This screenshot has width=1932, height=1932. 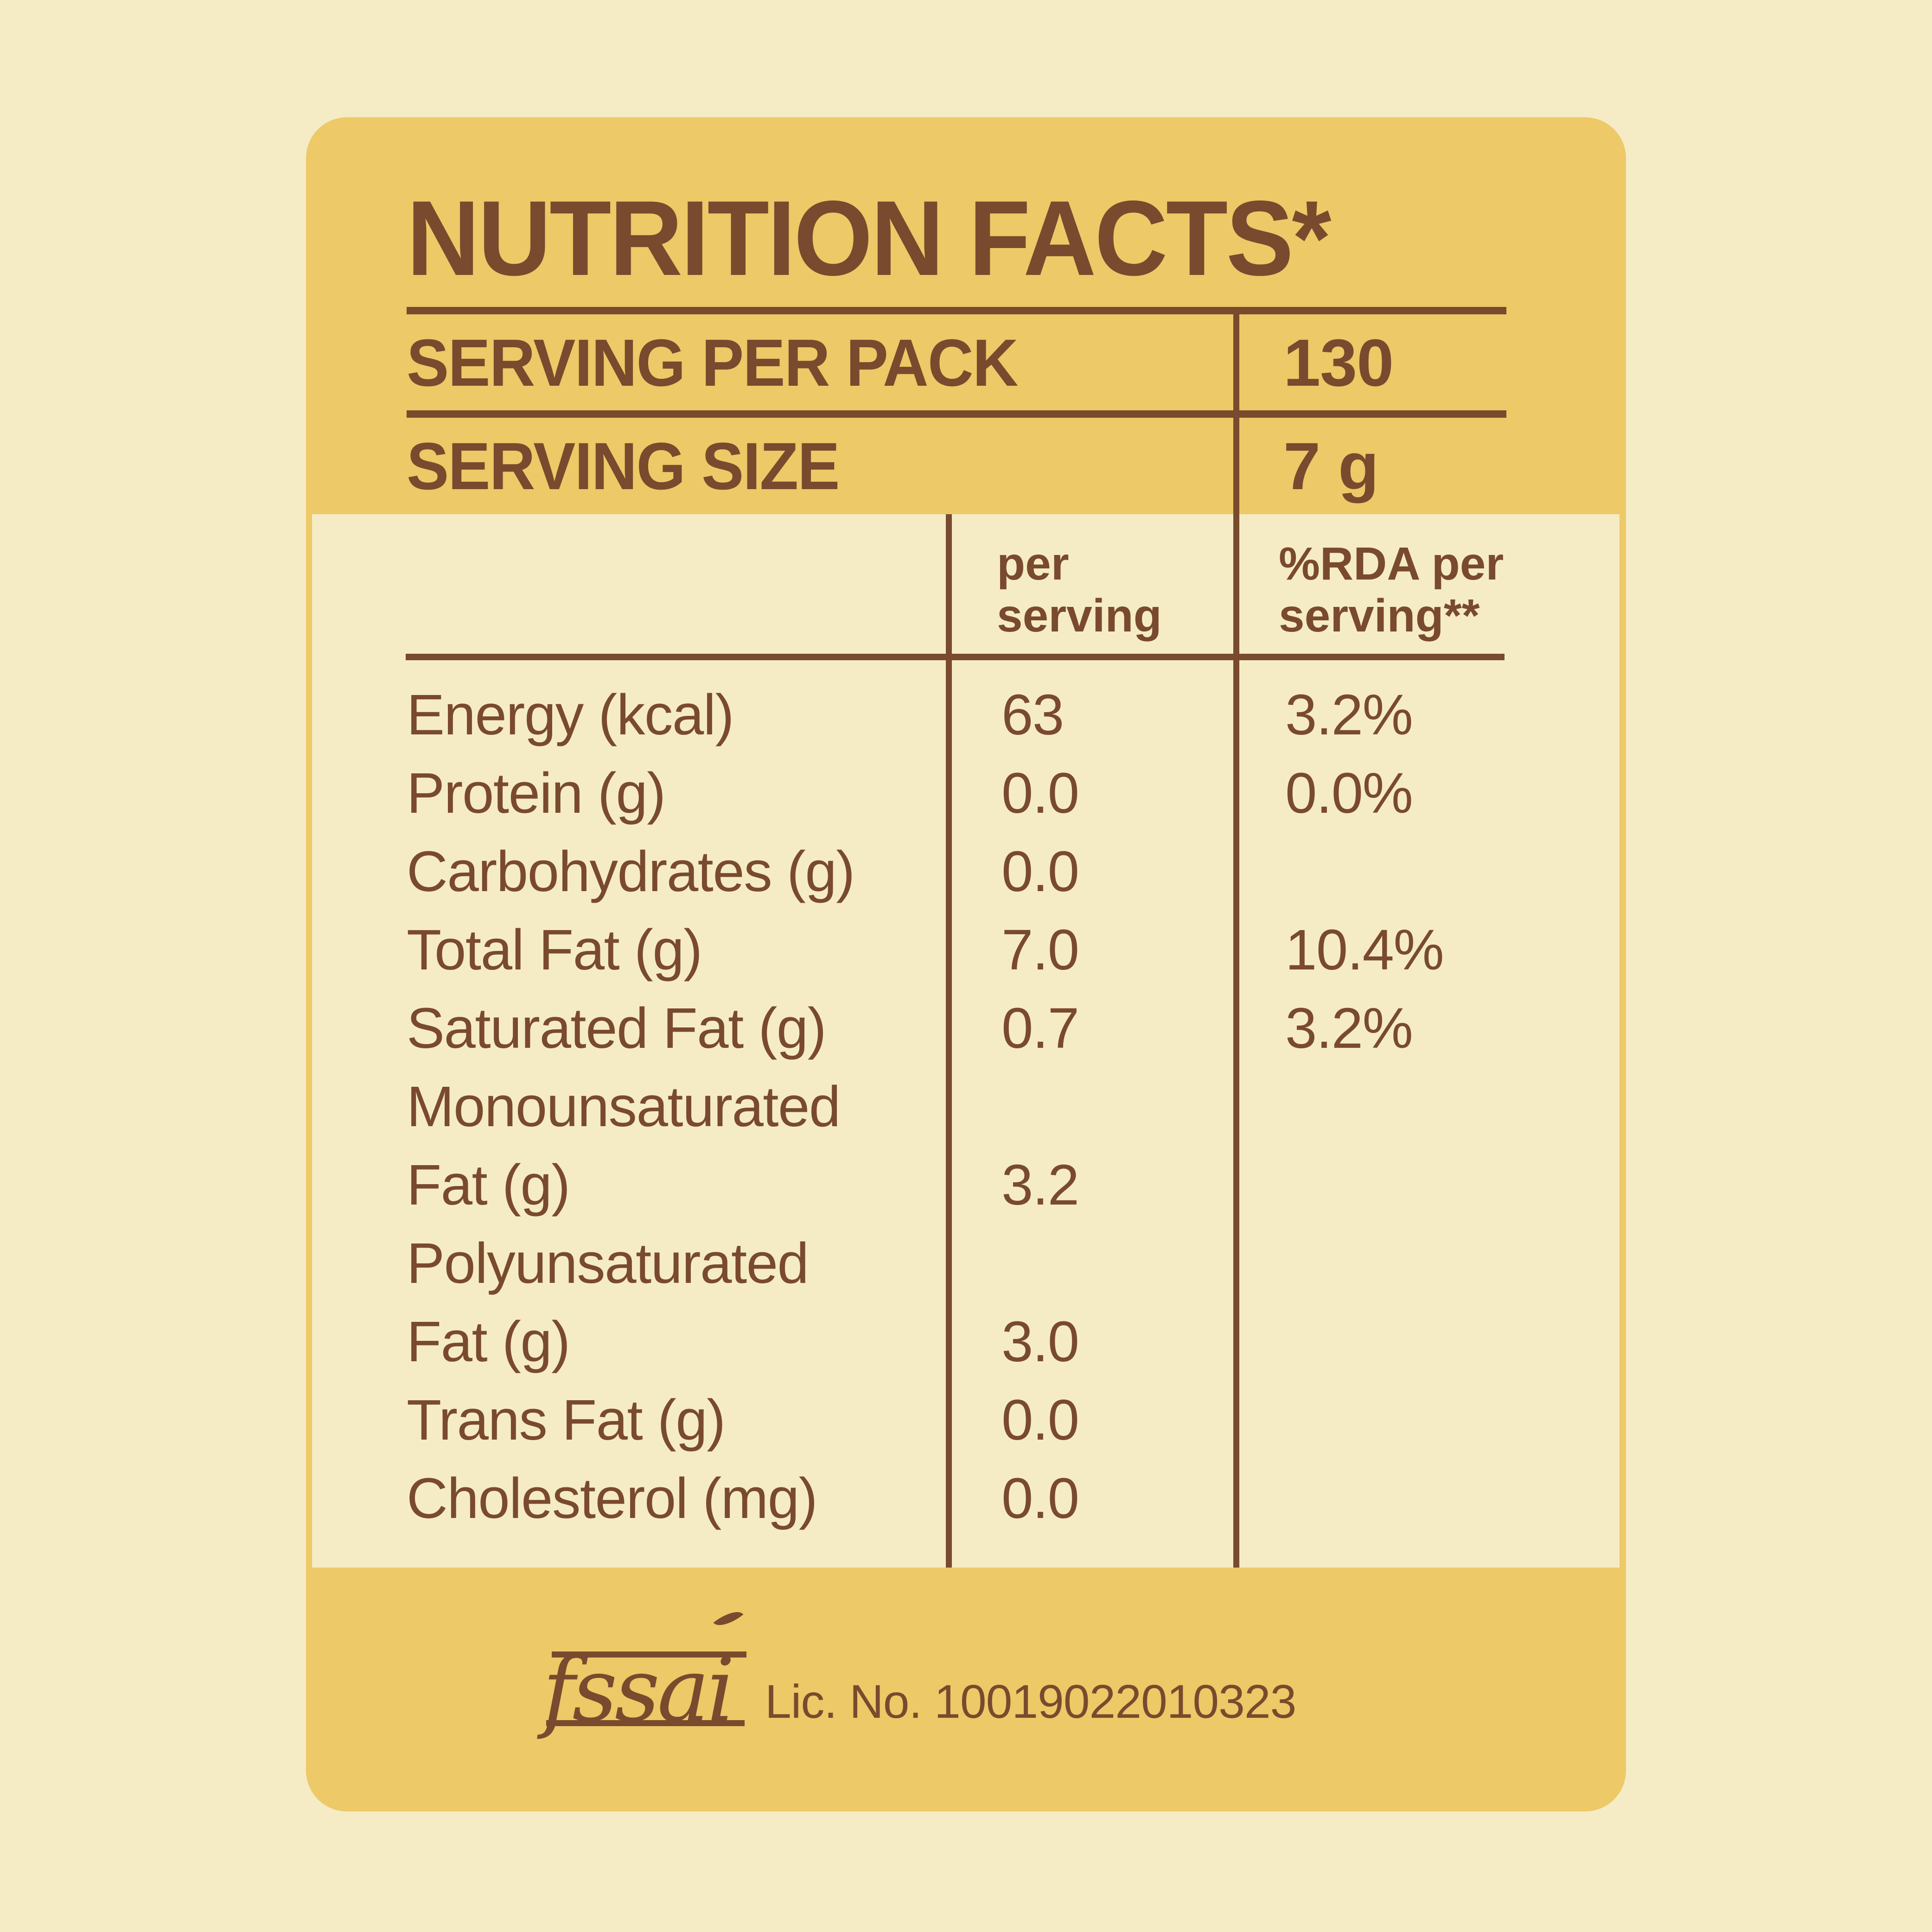 I want to click on per-serving-value: 0.7, so click(x=1040, y=1029).